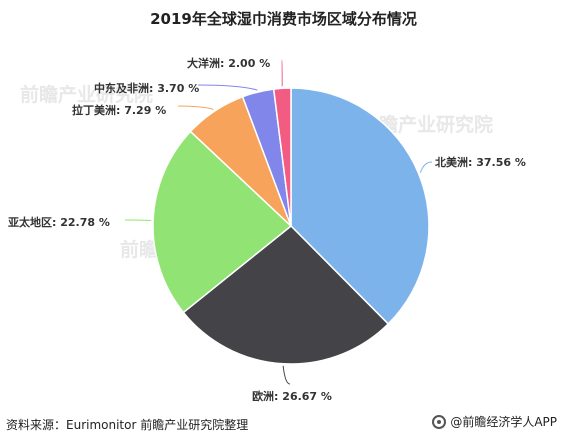  Describe the element at coordinates (119, 110) in the screenshot. I see `data-label: 拉丁美洲: 7.29 %` at that location.